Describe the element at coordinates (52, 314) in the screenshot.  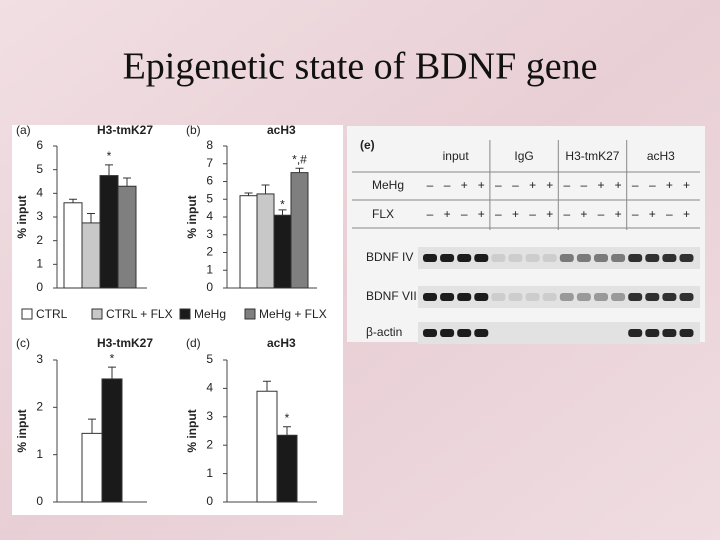
I see `legend-label: CTRL` at that location.